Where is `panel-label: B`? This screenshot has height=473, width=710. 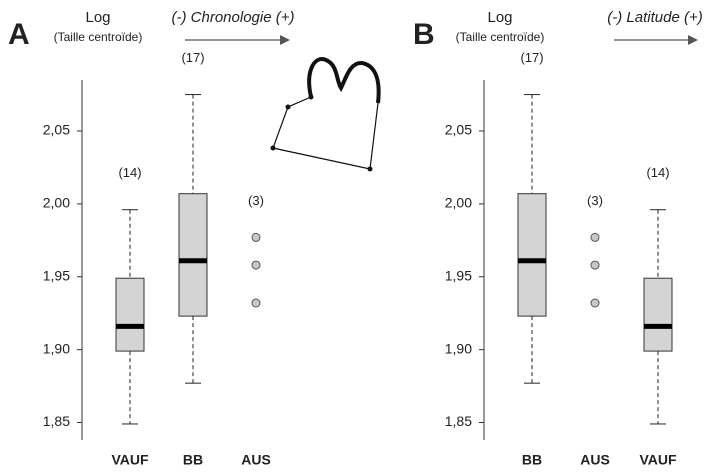 panel-label: B is located at coordinates (424, 34).